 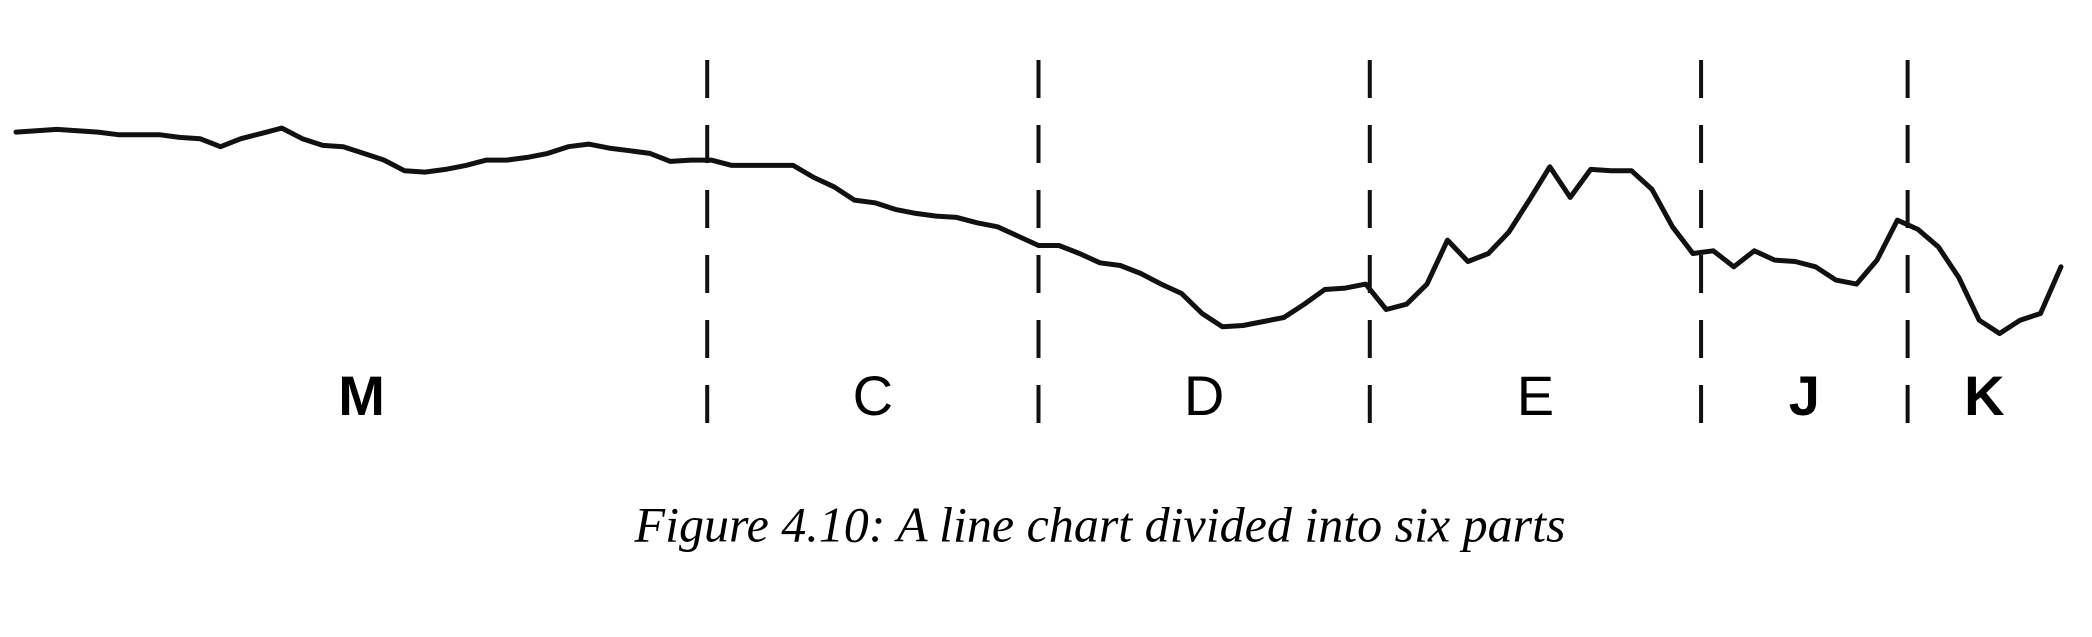 I want to click on section-label: E, so click(x=1535, y=395).